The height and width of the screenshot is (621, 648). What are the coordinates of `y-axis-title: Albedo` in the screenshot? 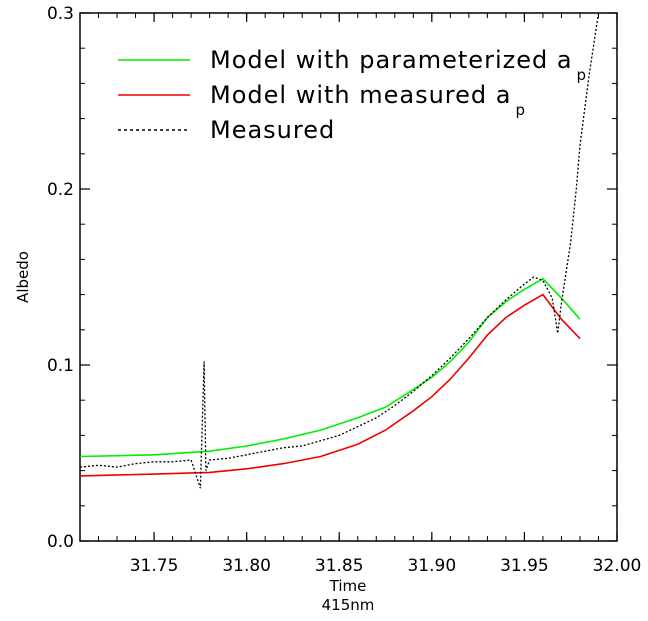 It's located at (23, 277).